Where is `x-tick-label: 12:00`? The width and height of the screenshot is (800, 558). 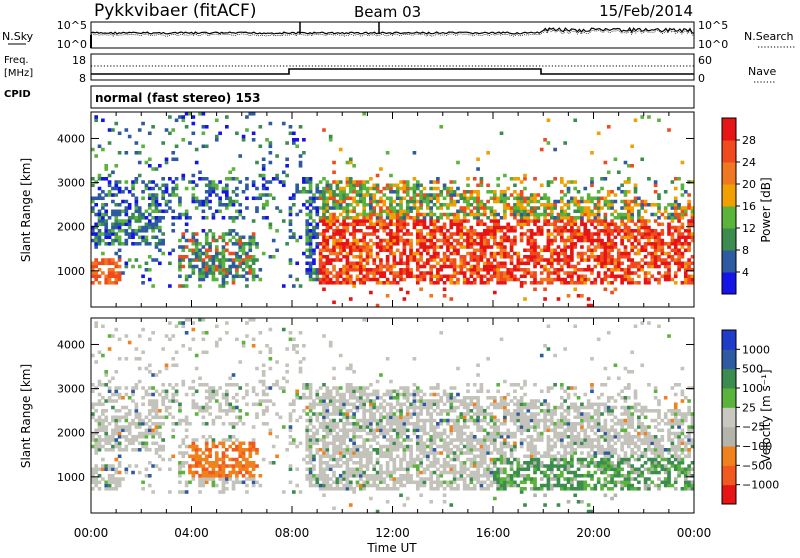 x-tick-label: 12:00 is located at coordinates (392, 533).